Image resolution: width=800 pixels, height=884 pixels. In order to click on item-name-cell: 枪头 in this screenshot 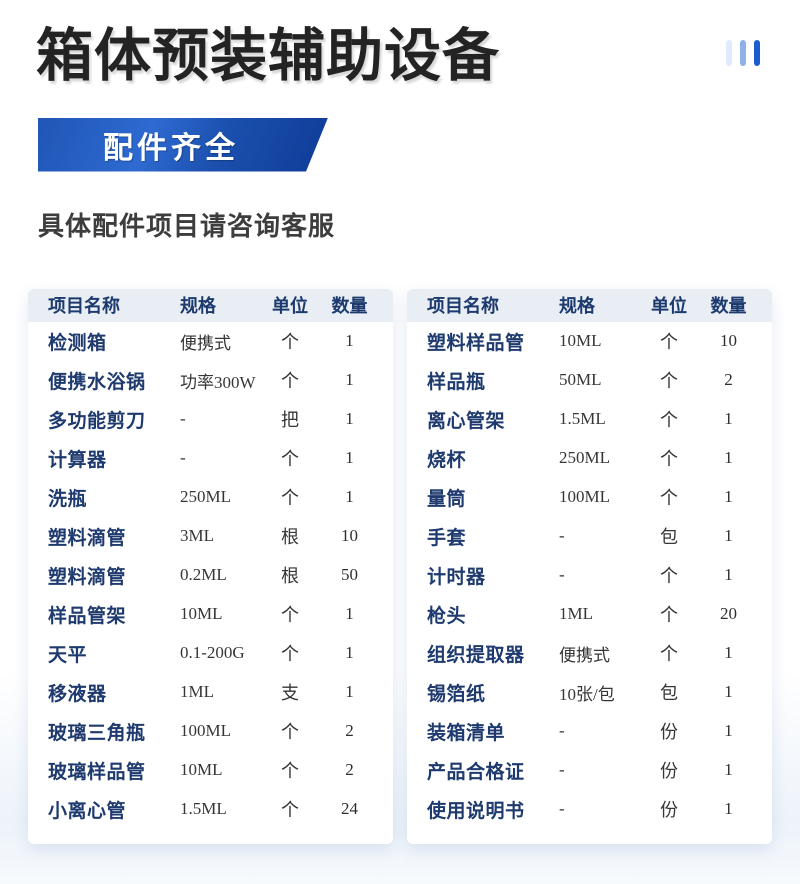, I will do `click(447, 616)`.